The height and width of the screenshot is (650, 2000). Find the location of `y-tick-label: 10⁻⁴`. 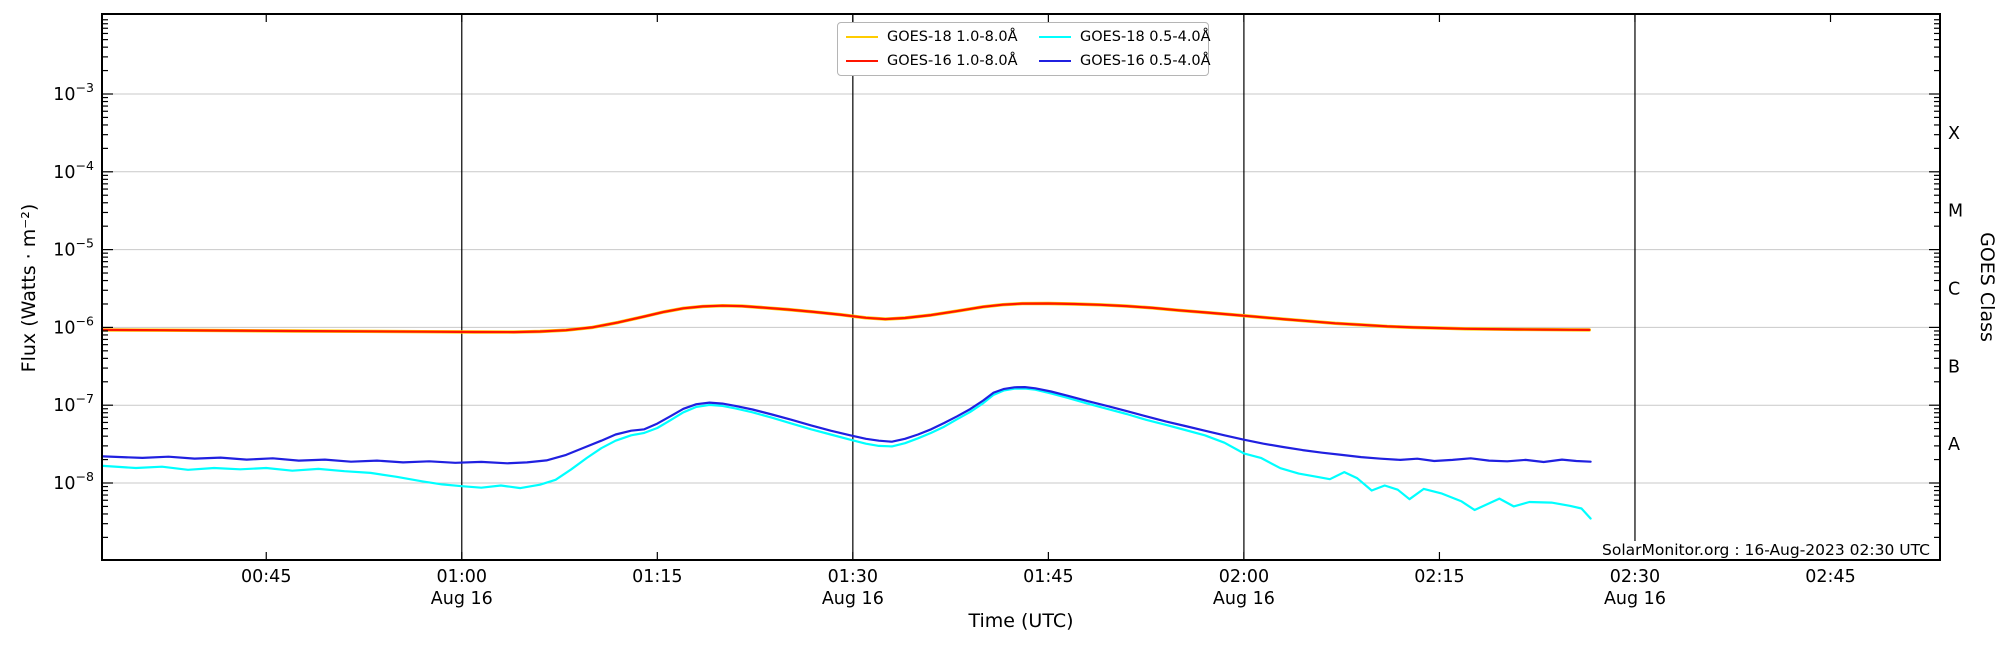

y-tick-label: 10⁻⁴ is located at coordinates (73, 170).